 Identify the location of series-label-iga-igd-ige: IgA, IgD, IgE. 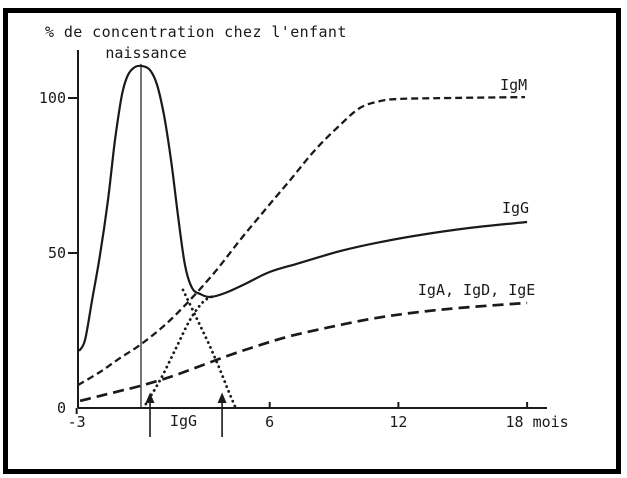
(476, 290).